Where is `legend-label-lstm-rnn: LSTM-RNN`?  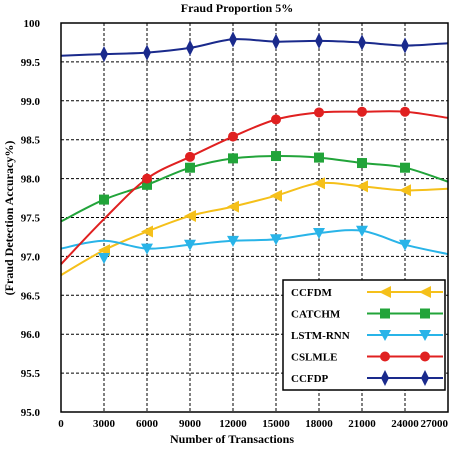 legend-label-lstm-rnn: LSTM-RNN is located at coordinates (320, 336).